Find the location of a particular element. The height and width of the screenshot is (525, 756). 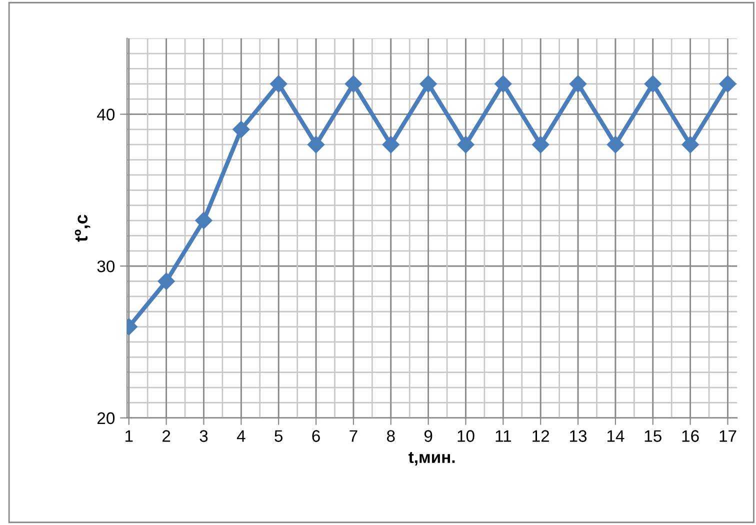

y-tick-label: 20 is located at coordinates (106, 418).